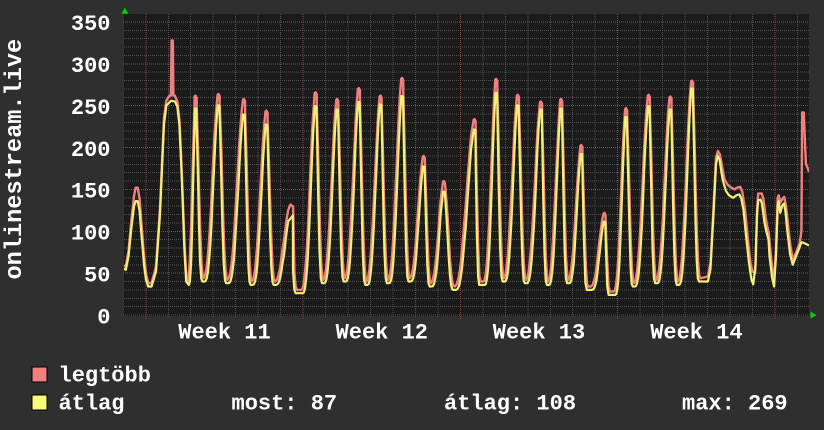 This screenshot has height=430, width=824. I want to click on svg-text: Week 11, so click(224, 333).